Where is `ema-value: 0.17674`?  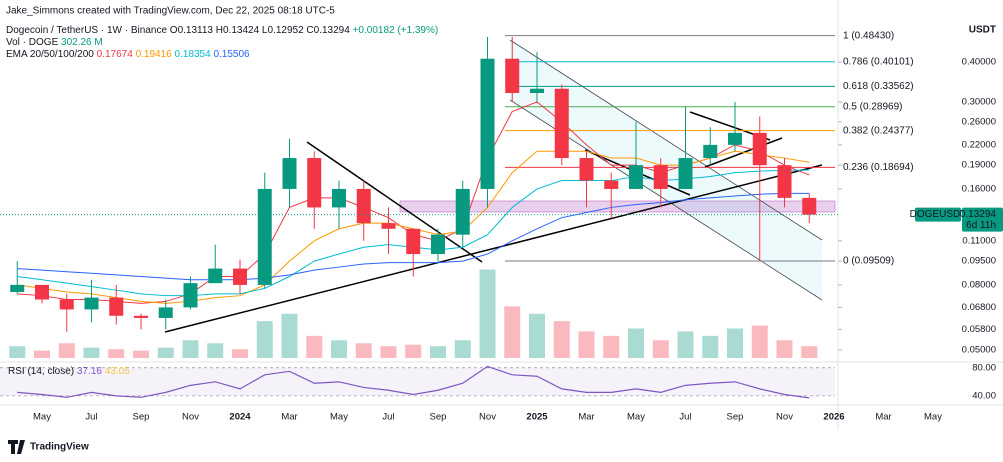
ema-value: 0.17674 is located at coordinates (115, 54).